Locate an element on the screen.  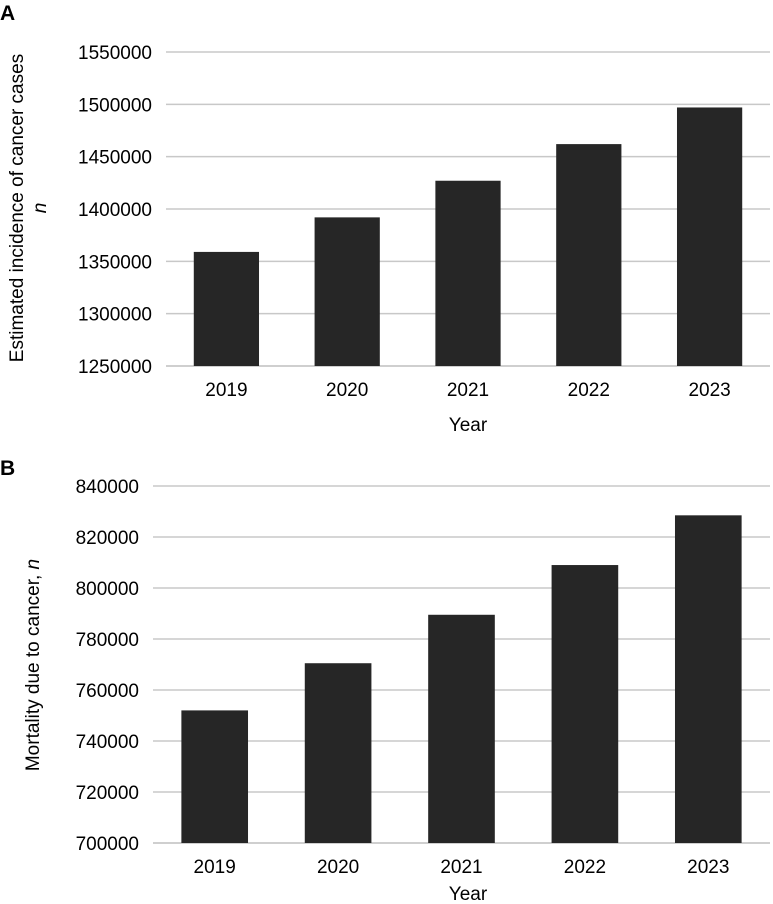
panel-a-y-axis-label: Estimated incidence of cancer cases is located at coordinates (17, 208).